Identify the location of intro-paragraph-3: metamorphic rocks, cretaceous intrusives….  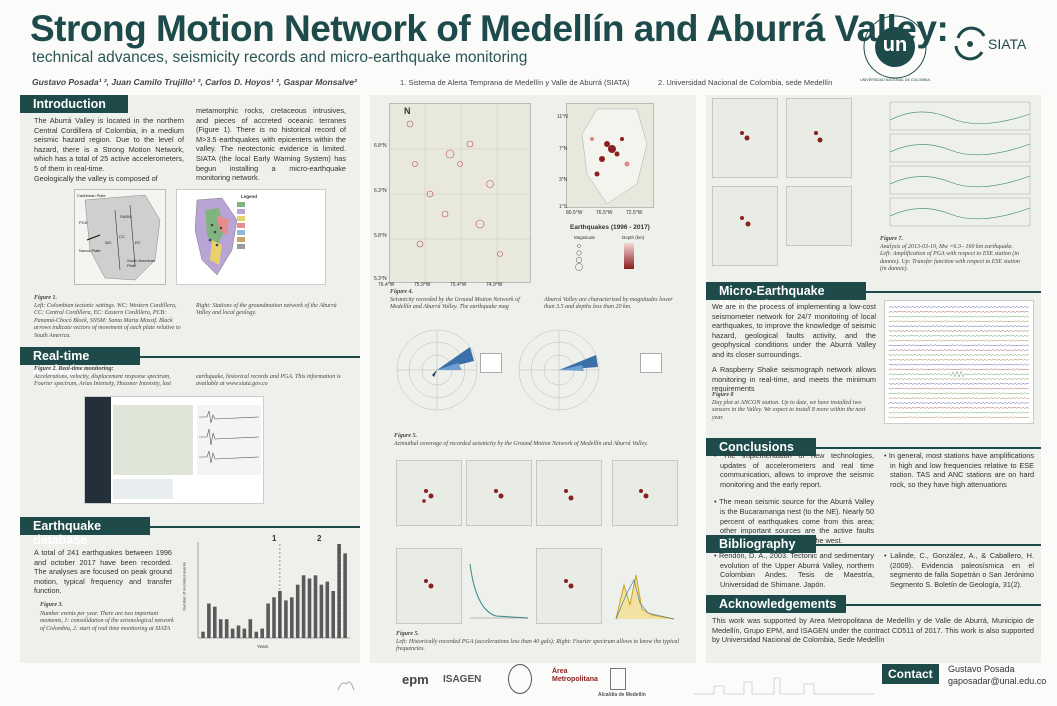
(271, 144).